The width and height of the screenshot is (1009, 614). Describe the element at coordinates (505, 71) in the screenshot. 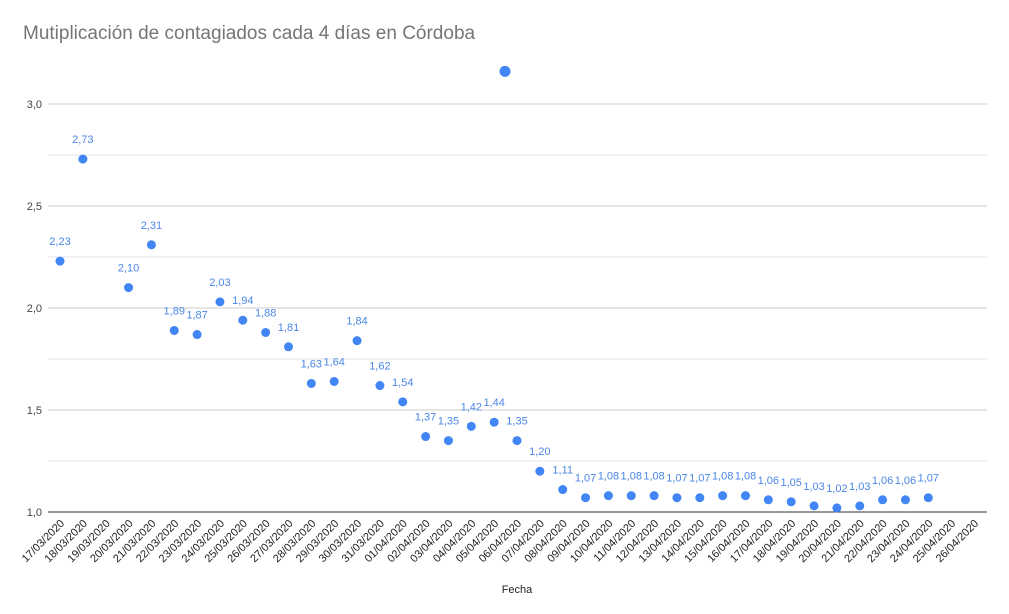

I see `legend-marker` at that location.